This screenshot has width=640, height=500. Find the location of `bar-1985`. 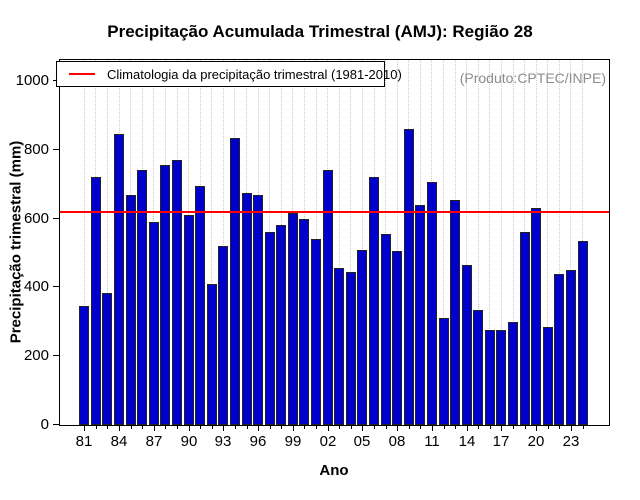

bar-1985 is located at coordinates (130, 310).